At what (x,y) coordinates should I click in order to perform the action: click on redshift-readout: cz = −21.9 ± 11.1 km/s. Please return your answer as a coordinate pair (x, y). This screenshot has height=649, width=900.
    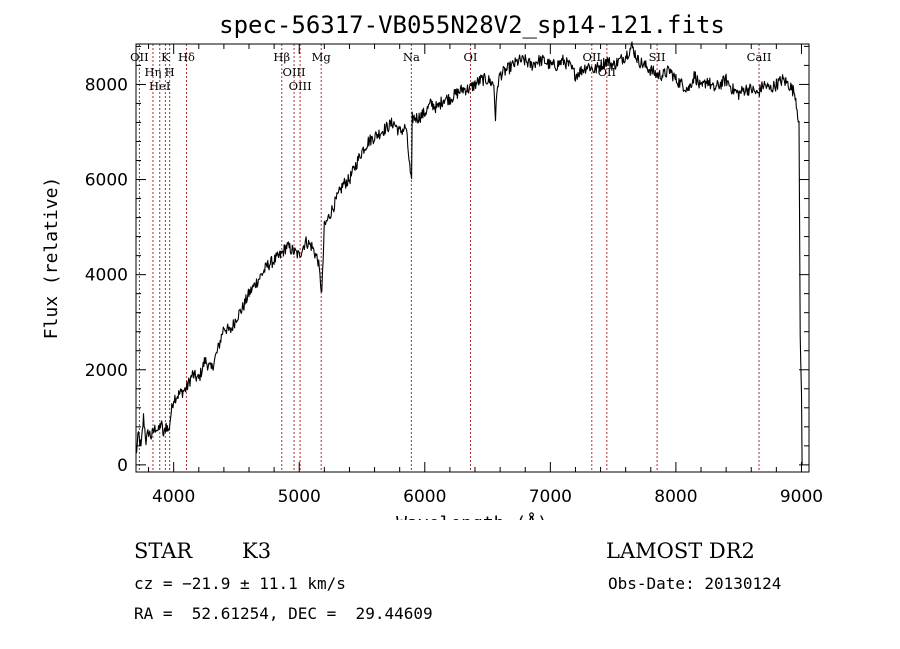
    Looking at the image, I should click on (240, 583).